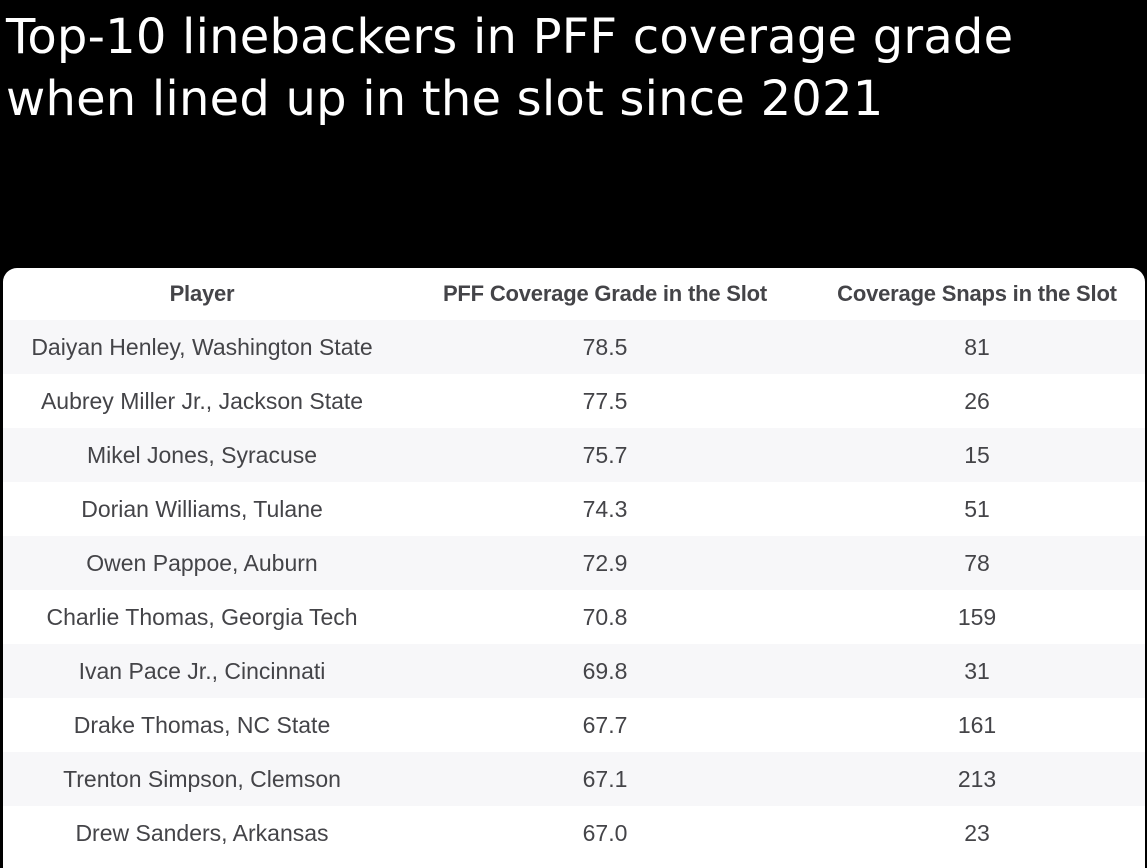  Describe the element at coordinates (445, 99) in the screenshot. I see `title-line-2: when lined up in the slot since 2021` at that location.